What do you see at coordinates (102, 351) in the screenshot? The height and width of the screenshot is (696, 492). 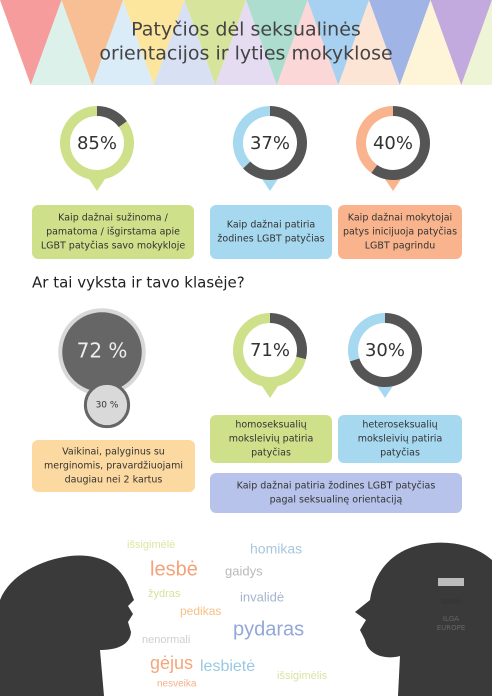 I see `percent: 72 %` at bounding box center [102, 351].